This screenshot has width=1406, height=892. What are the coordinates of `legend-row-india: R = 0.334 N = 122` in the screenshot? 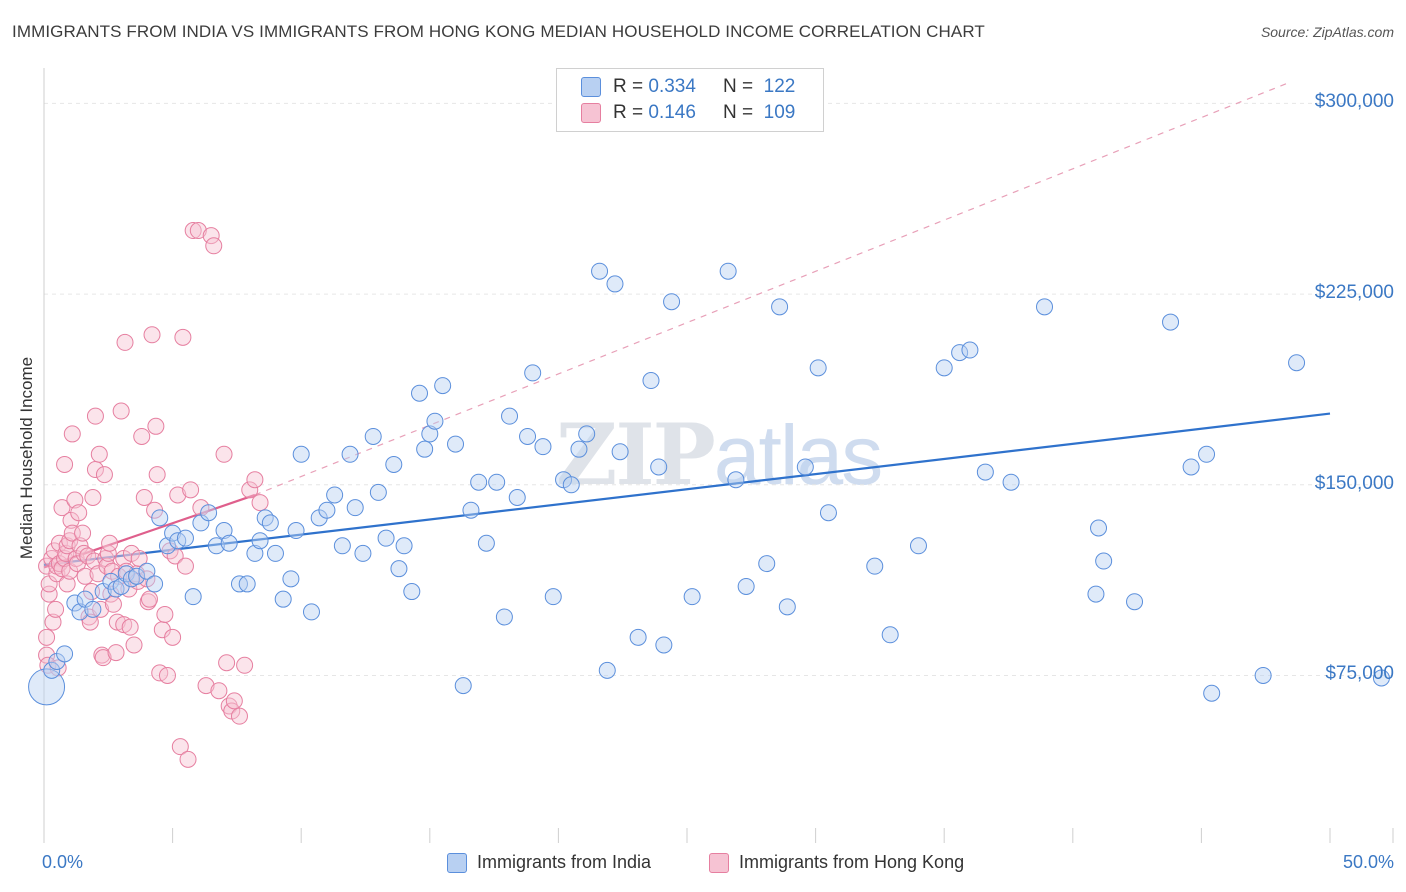 It's located at (688, 87).